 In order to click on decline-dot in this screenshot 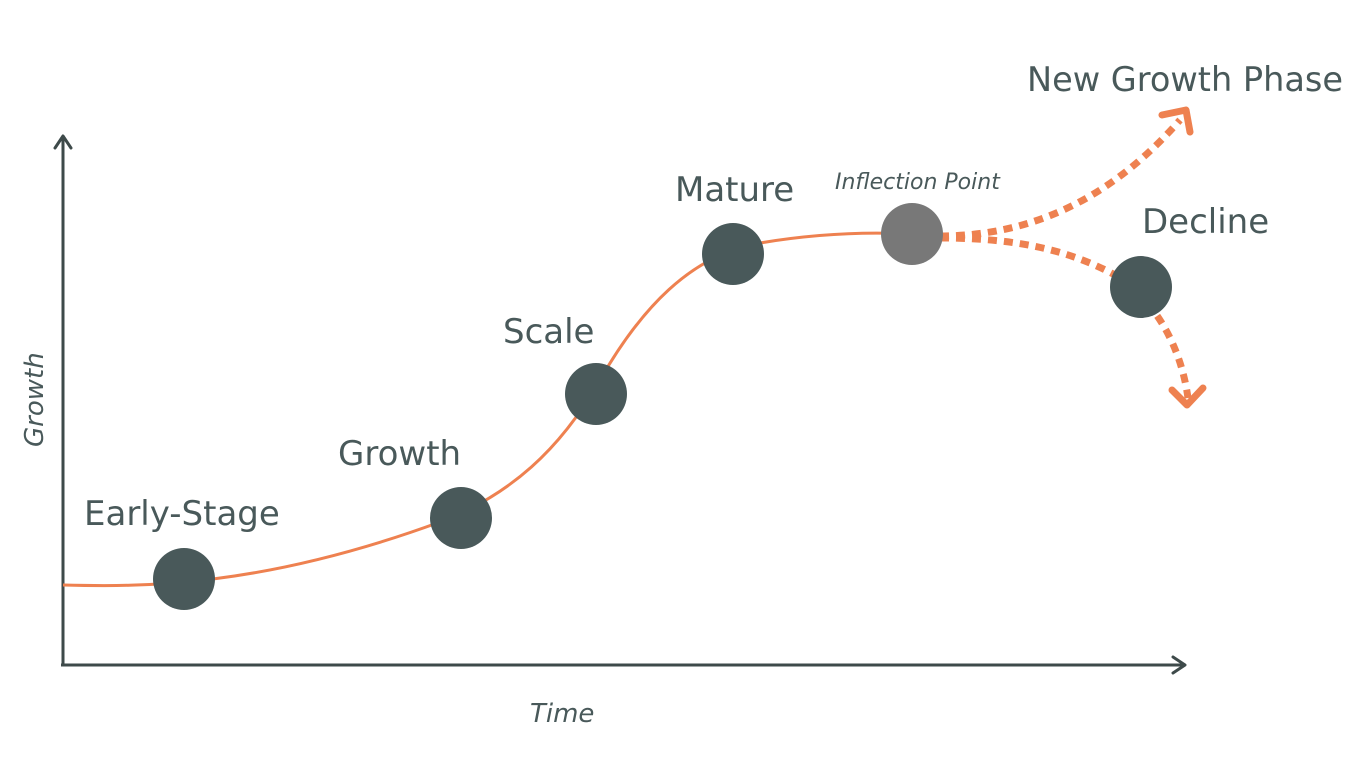, I will do `click(1141, 287)`.